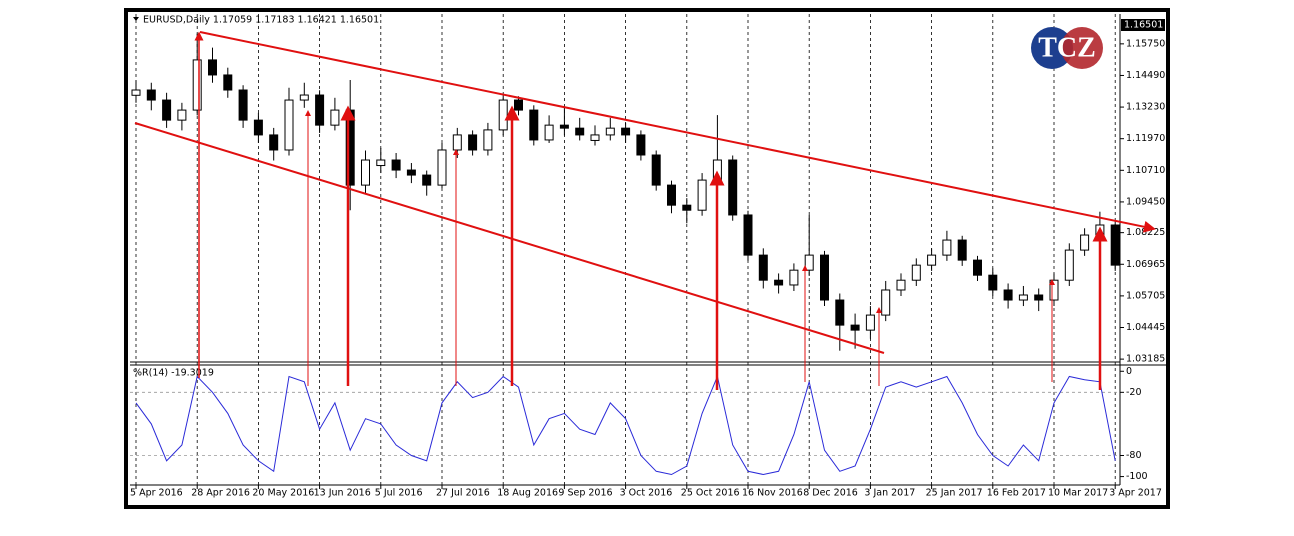 This screenshot has width=1294, height=536. Describe the element at coordinates (1145, 232) in the screenshot. I see `y-tick-label: 1.08225` at that location.